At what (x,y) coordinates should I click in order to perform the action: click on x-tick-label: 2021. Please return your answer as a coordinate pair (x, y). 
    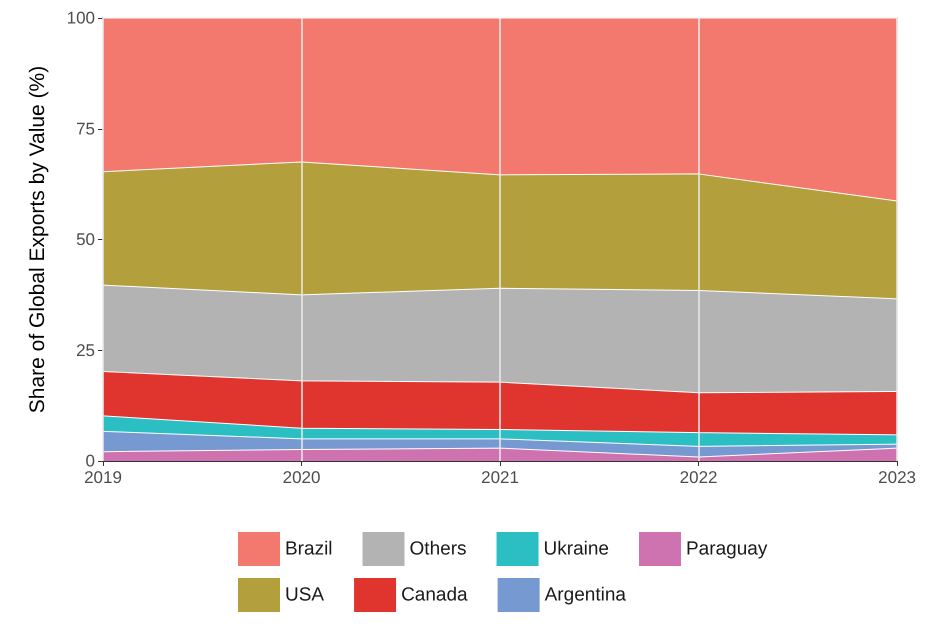
    Looking at the image, I should click on (500, 477).